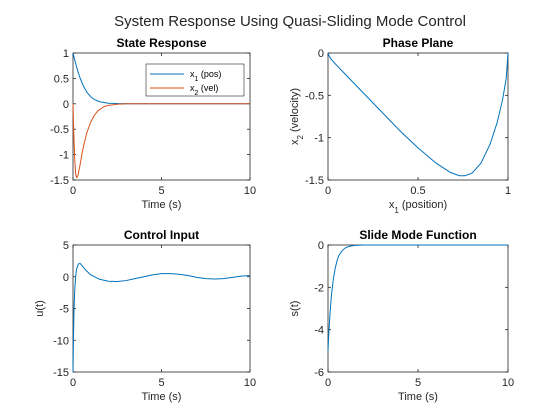 The height and width of the screenshot is (420, 560). Describe the element at coordinates (319, 288) in the screenshot. I see `y-tick-label: -2` at that location.